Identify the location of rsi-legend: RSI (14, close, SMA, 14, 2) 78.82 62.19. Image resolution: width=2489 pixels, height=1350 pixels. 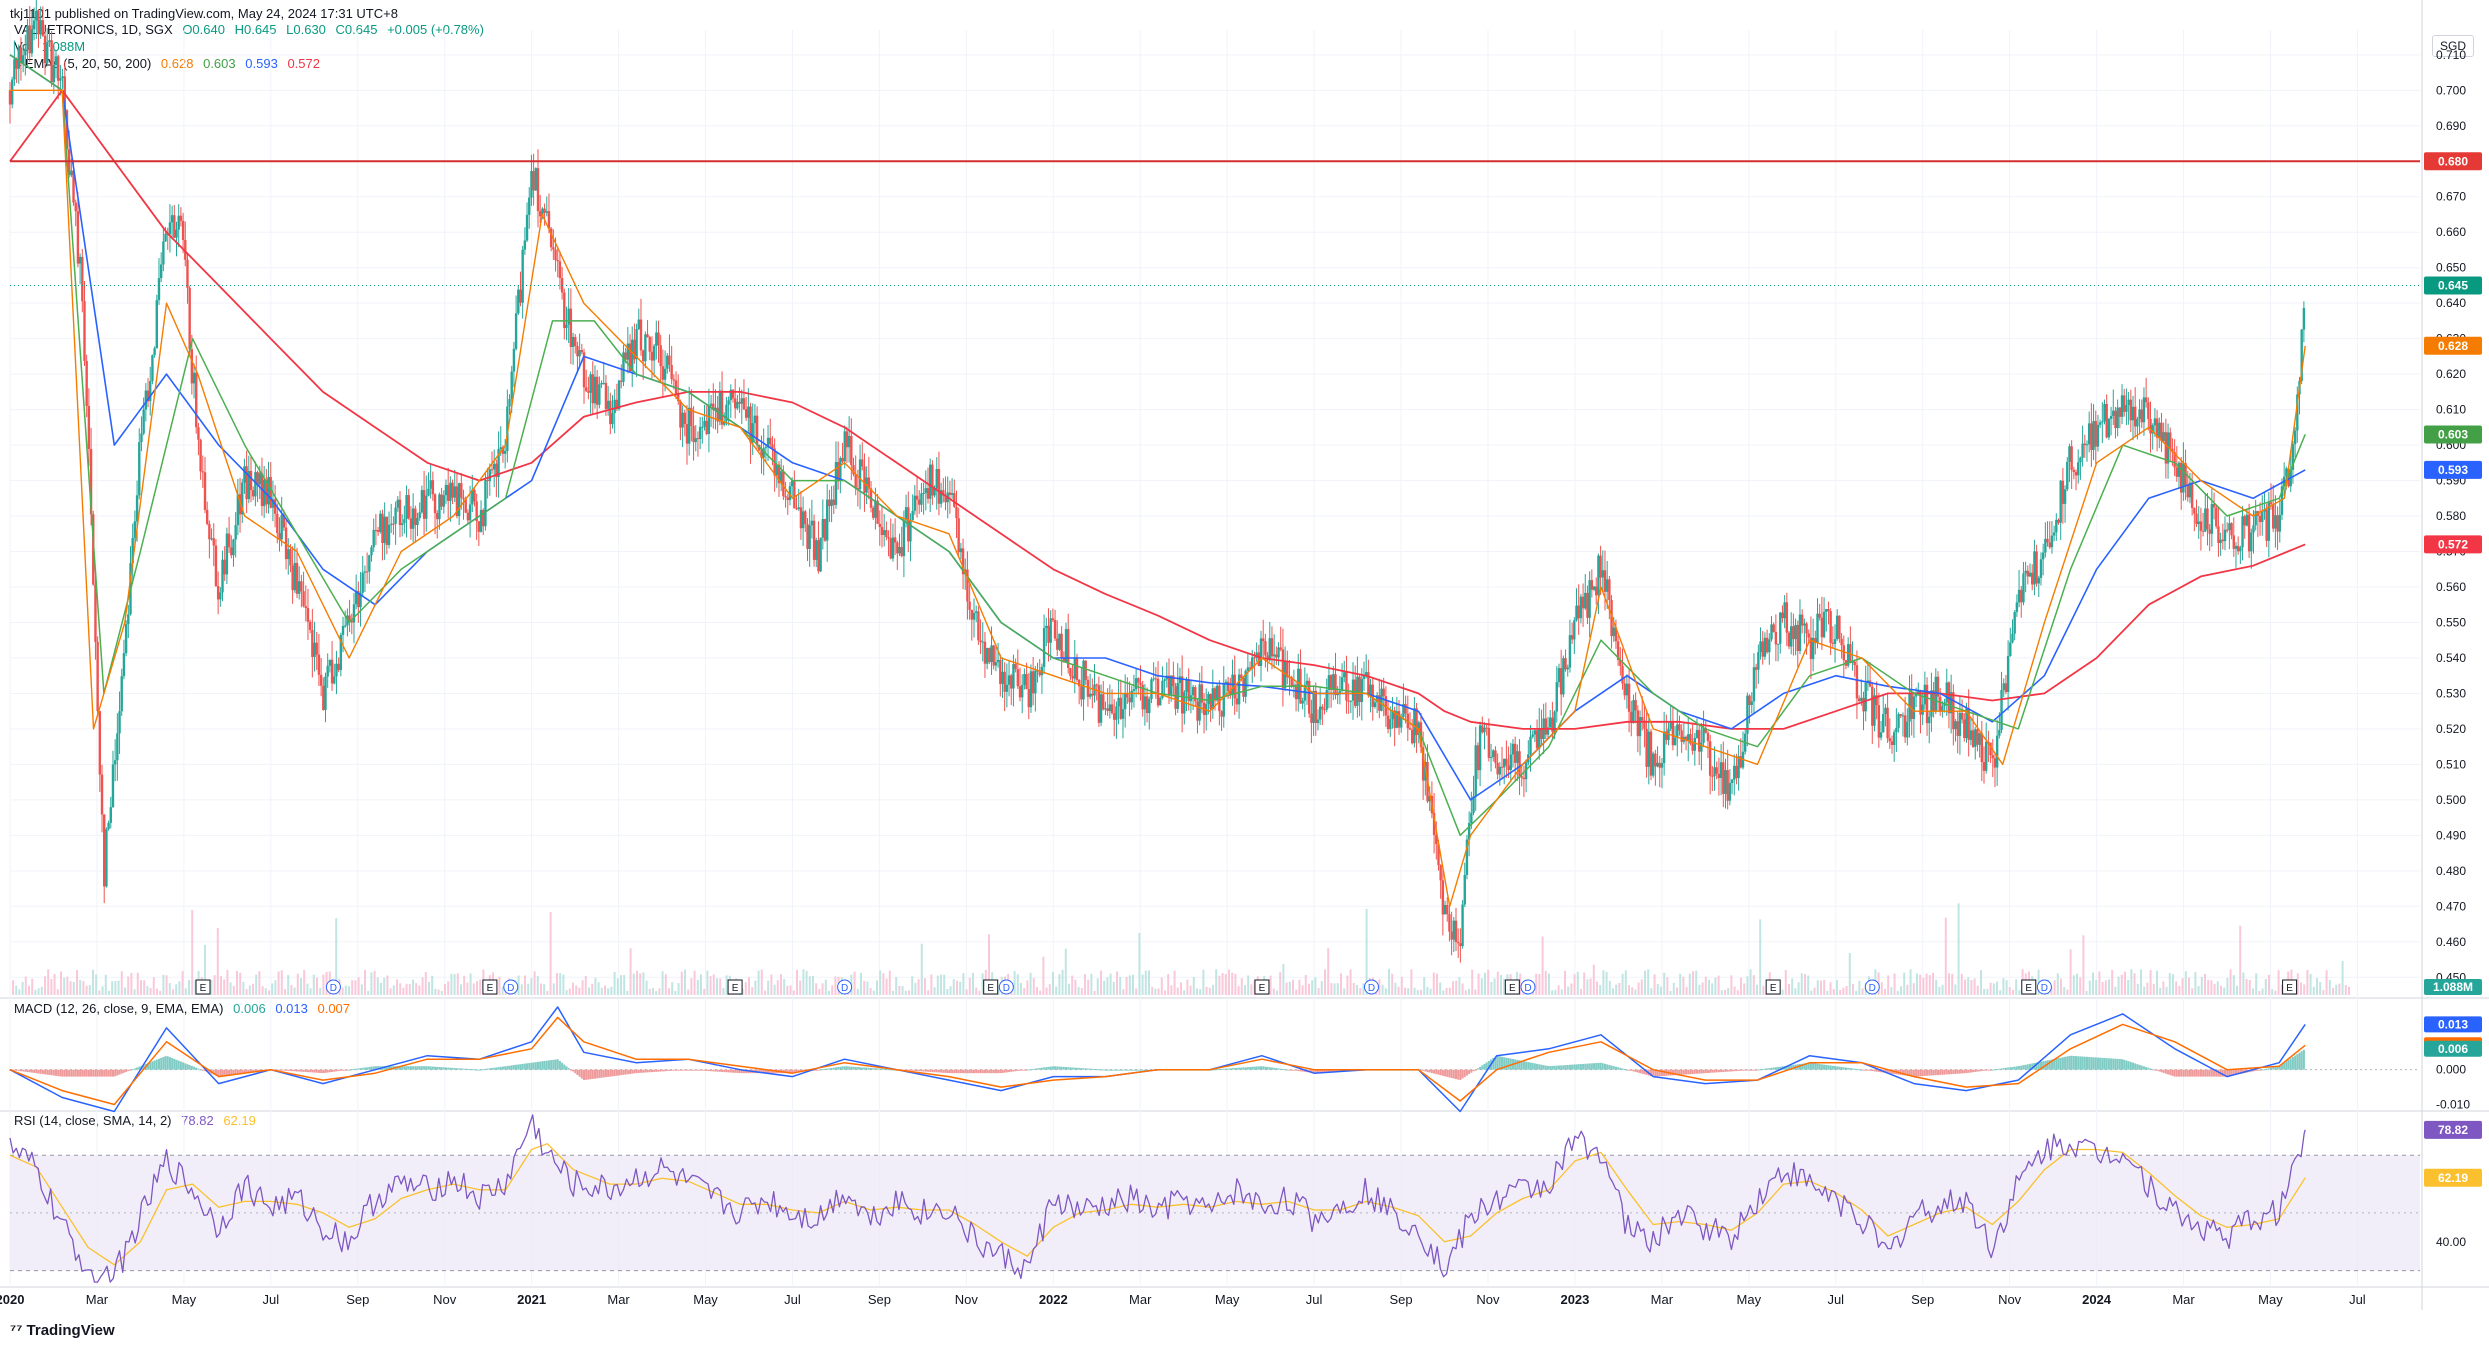
(138, 1120).